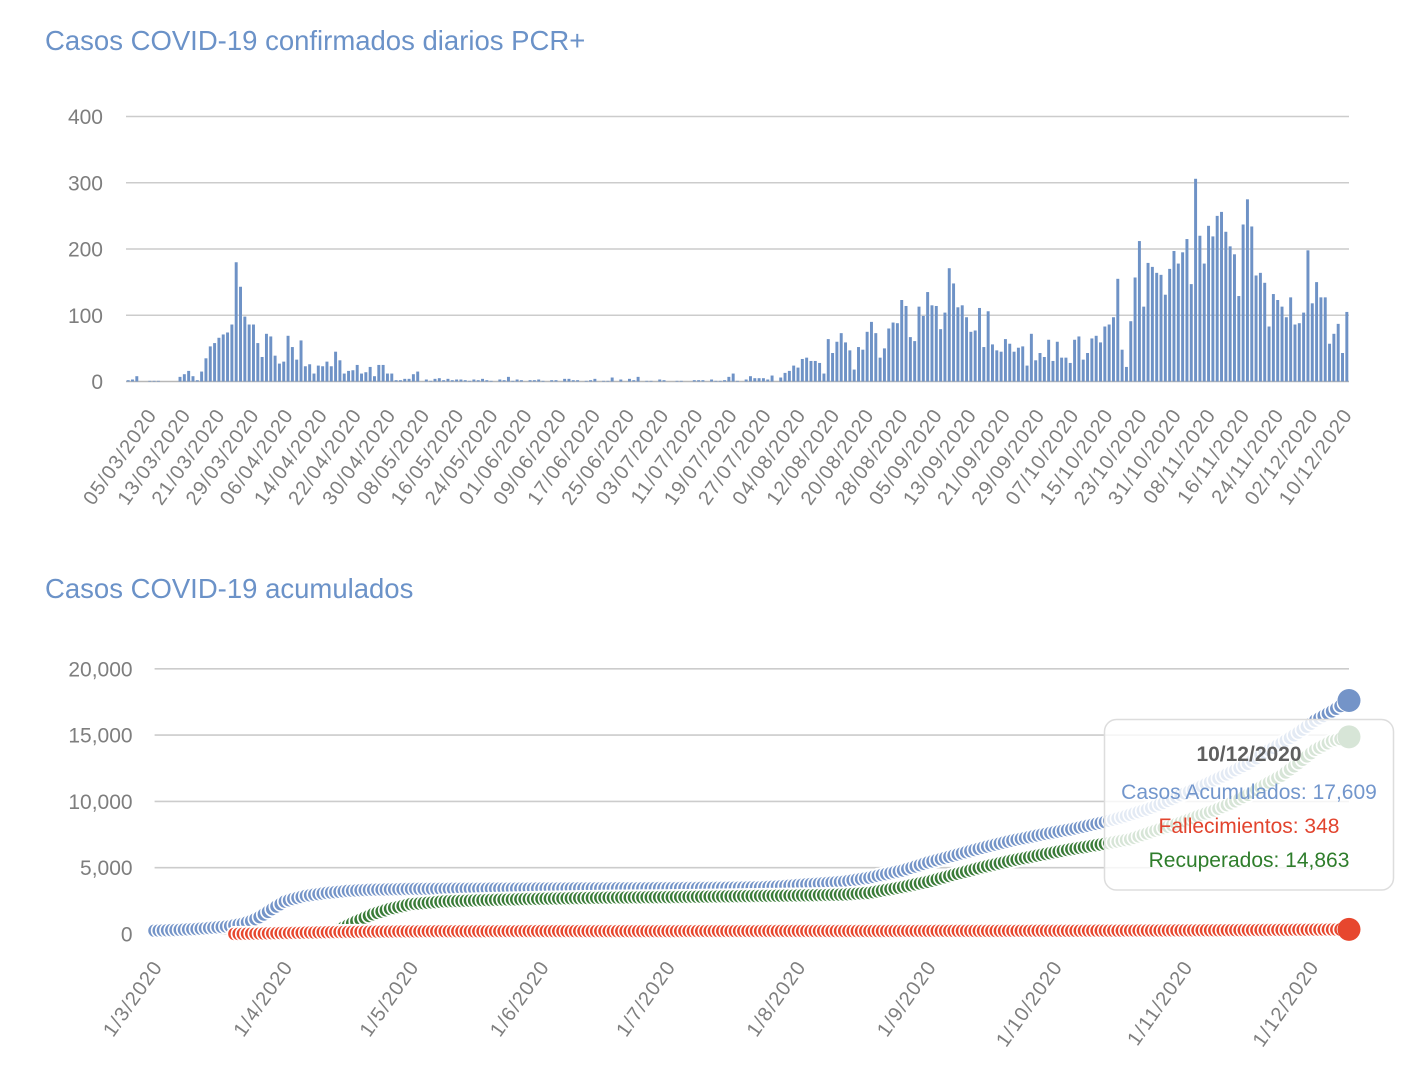 The width and height of the screenshot is (1422, 1085). I want to click on svg-text: 20,000, so click(100, 669).